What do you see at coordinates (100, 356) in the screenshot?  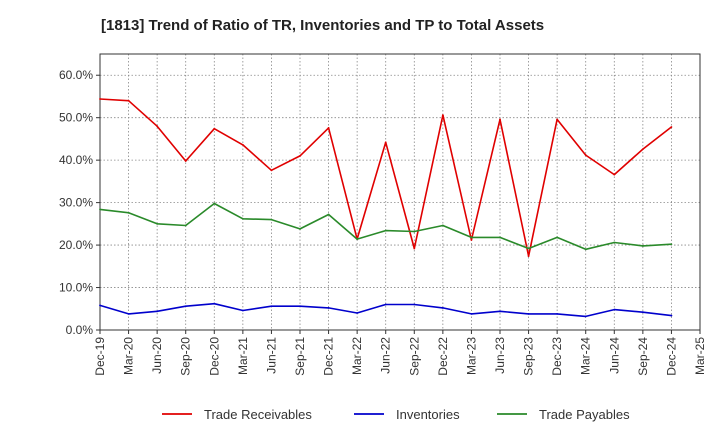 I see `x-tick-label: Dec-19` at bounding box center [100, 356].